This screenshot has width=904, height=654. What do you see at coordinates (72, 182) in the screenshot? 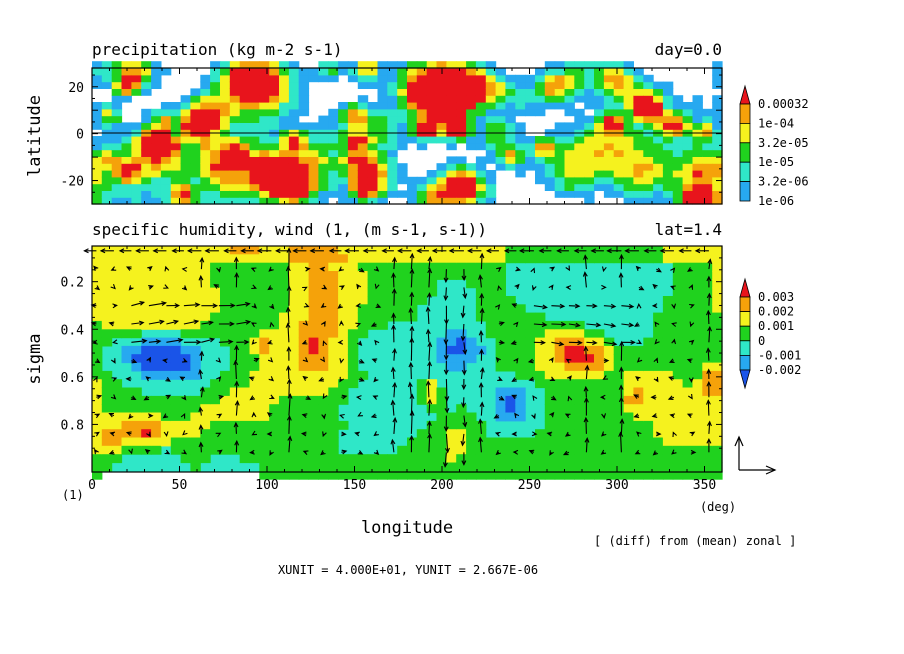
I see `y-tick-label: -20` at bounding box center [72, 182].